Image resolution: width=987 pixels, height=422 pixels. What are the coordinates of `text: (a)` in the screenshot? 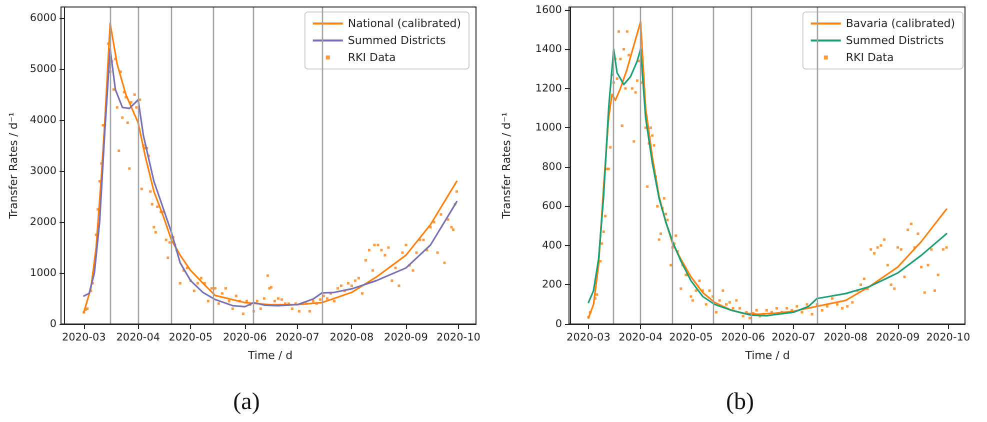 It's located at (246, 402).